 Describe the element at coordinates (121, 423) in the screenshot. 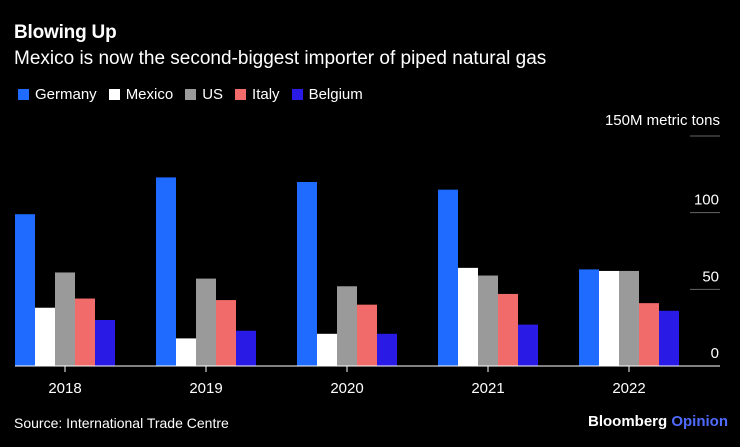

I see `source-note: Source: International Trade Centre` at that location.